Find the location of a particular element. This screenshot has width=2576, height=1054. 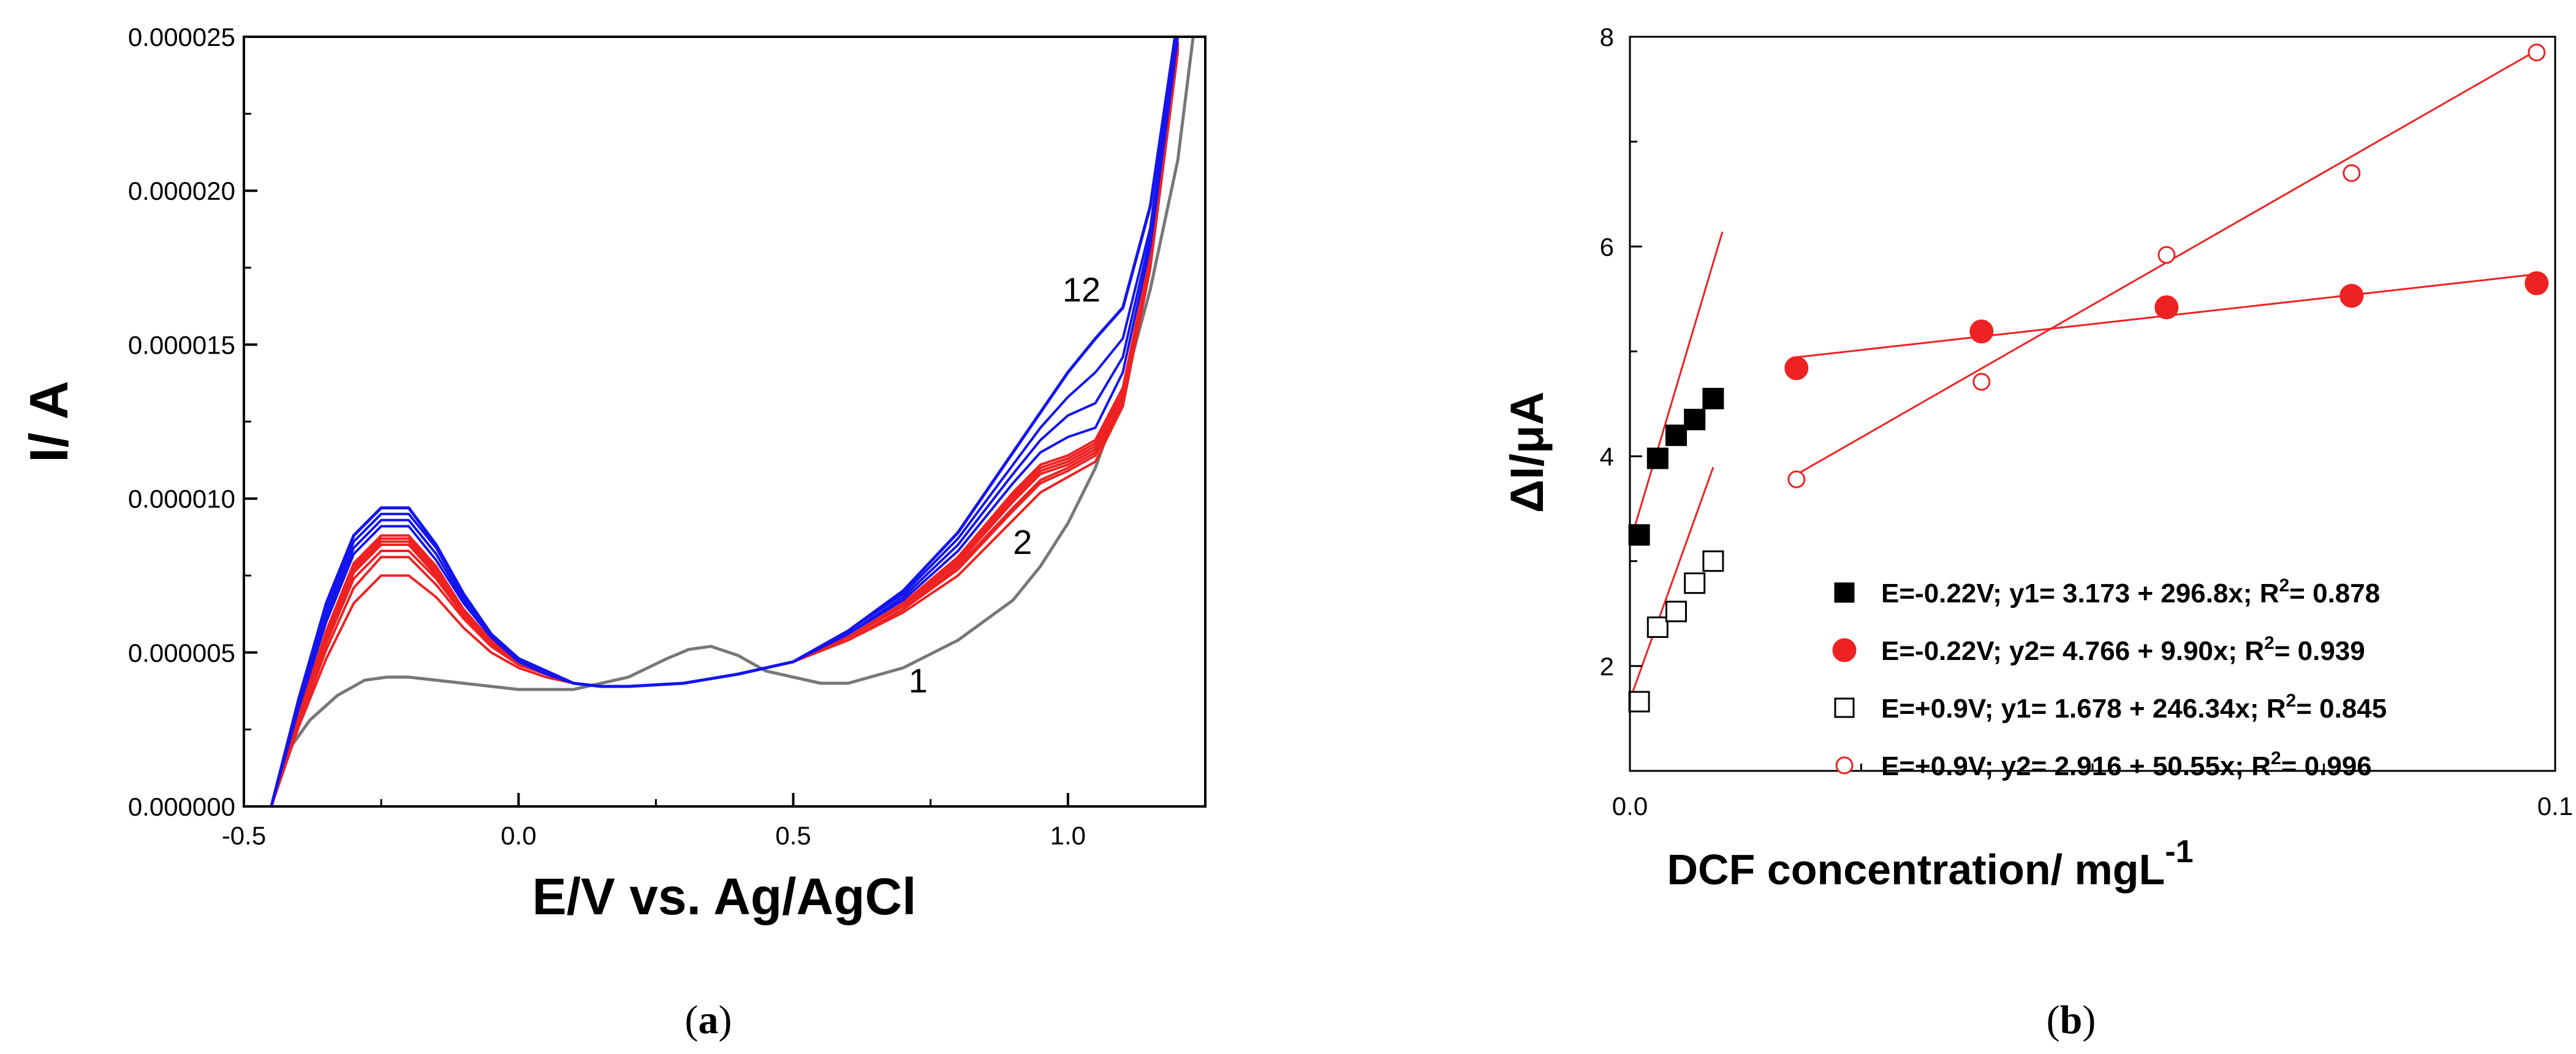

panel-a-ylabel: I/ A is located at coordinates (49, 422).